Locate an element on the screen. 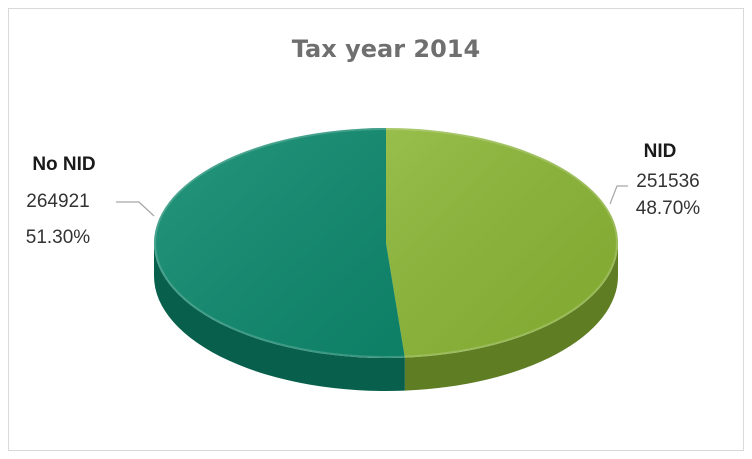 This screenshot has height=459, width=752. leader-line-no-nid is located at coordinates (135, 209).